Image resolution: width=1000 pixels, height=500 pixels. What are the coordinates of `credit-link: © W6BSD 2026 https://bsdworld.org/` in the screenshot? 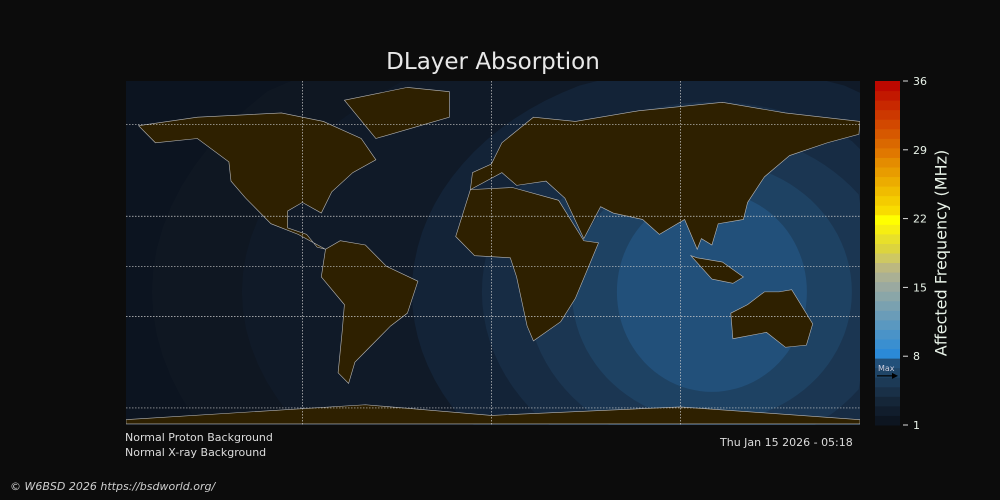 It's located at (113, 486).